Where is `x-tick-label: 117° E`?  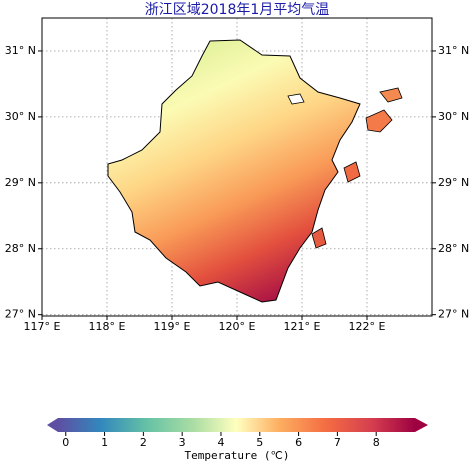
x-tick-label: 117° E is located at coordinates (42, 326).